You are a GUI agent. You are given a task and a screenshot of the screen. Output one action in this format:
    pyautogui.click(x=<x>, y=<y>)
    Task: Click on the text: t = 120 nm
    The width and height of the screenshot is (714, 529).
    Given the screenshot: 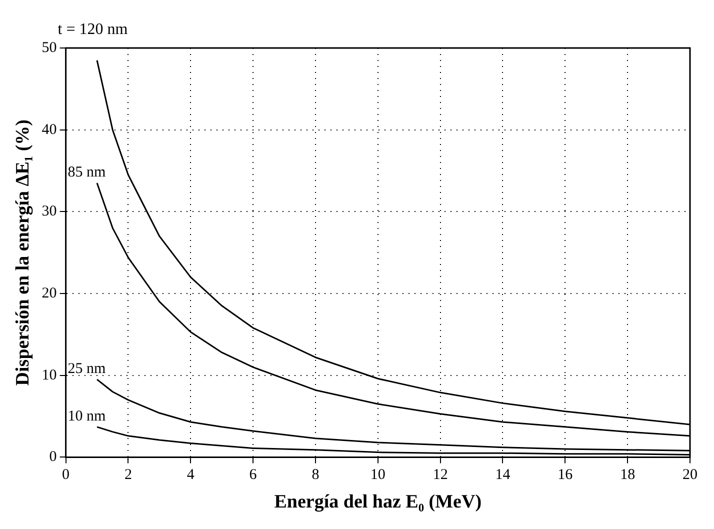 What is the action you would take?
    pyautogui.click(x=93, y=29)
    